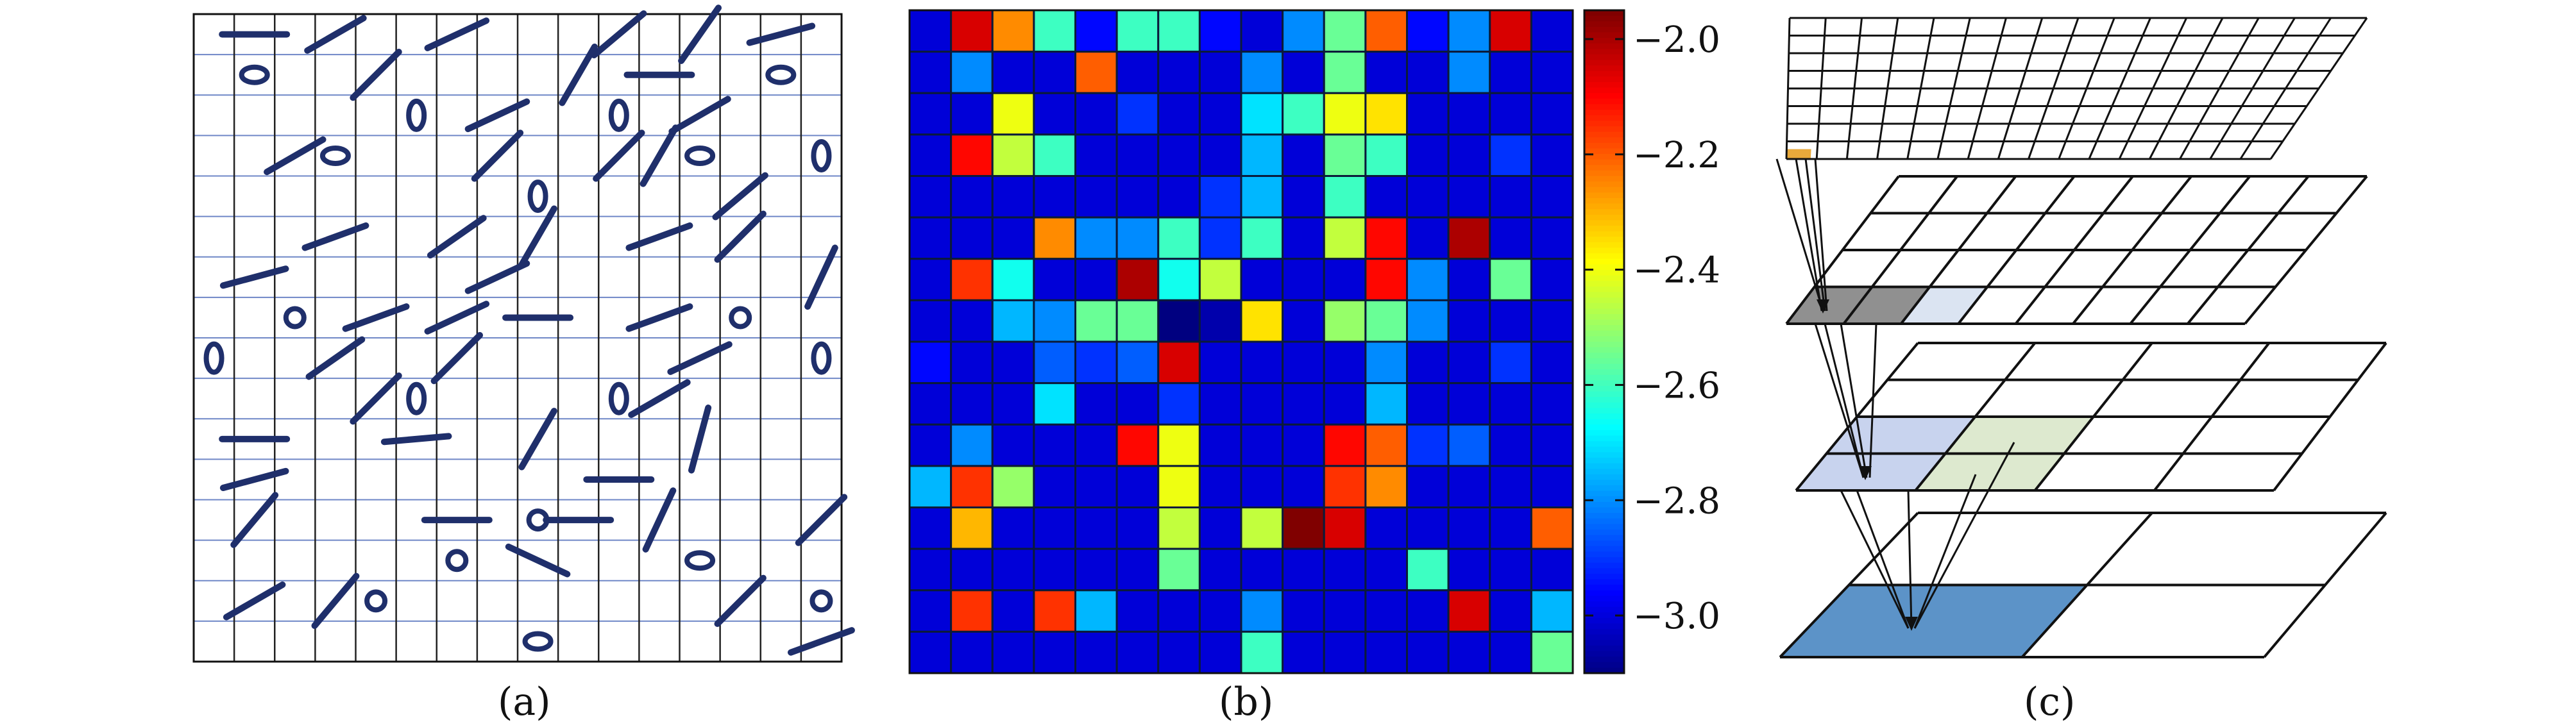 This screenshot has width=2576, height=727. I want to click on colorbar-tick-label: −2.8, so click(1676, 501).